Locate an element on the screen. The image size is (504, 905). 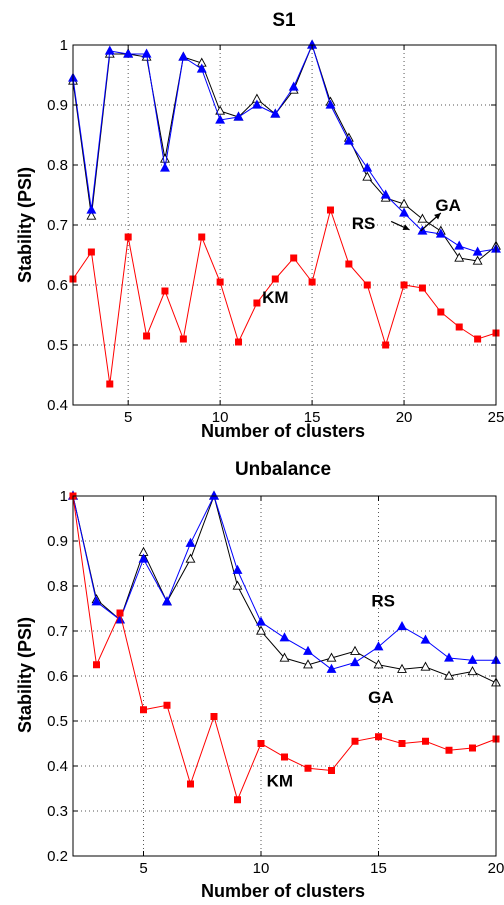
y-tick-label: 0.3 is located at coordinates (57, 811).